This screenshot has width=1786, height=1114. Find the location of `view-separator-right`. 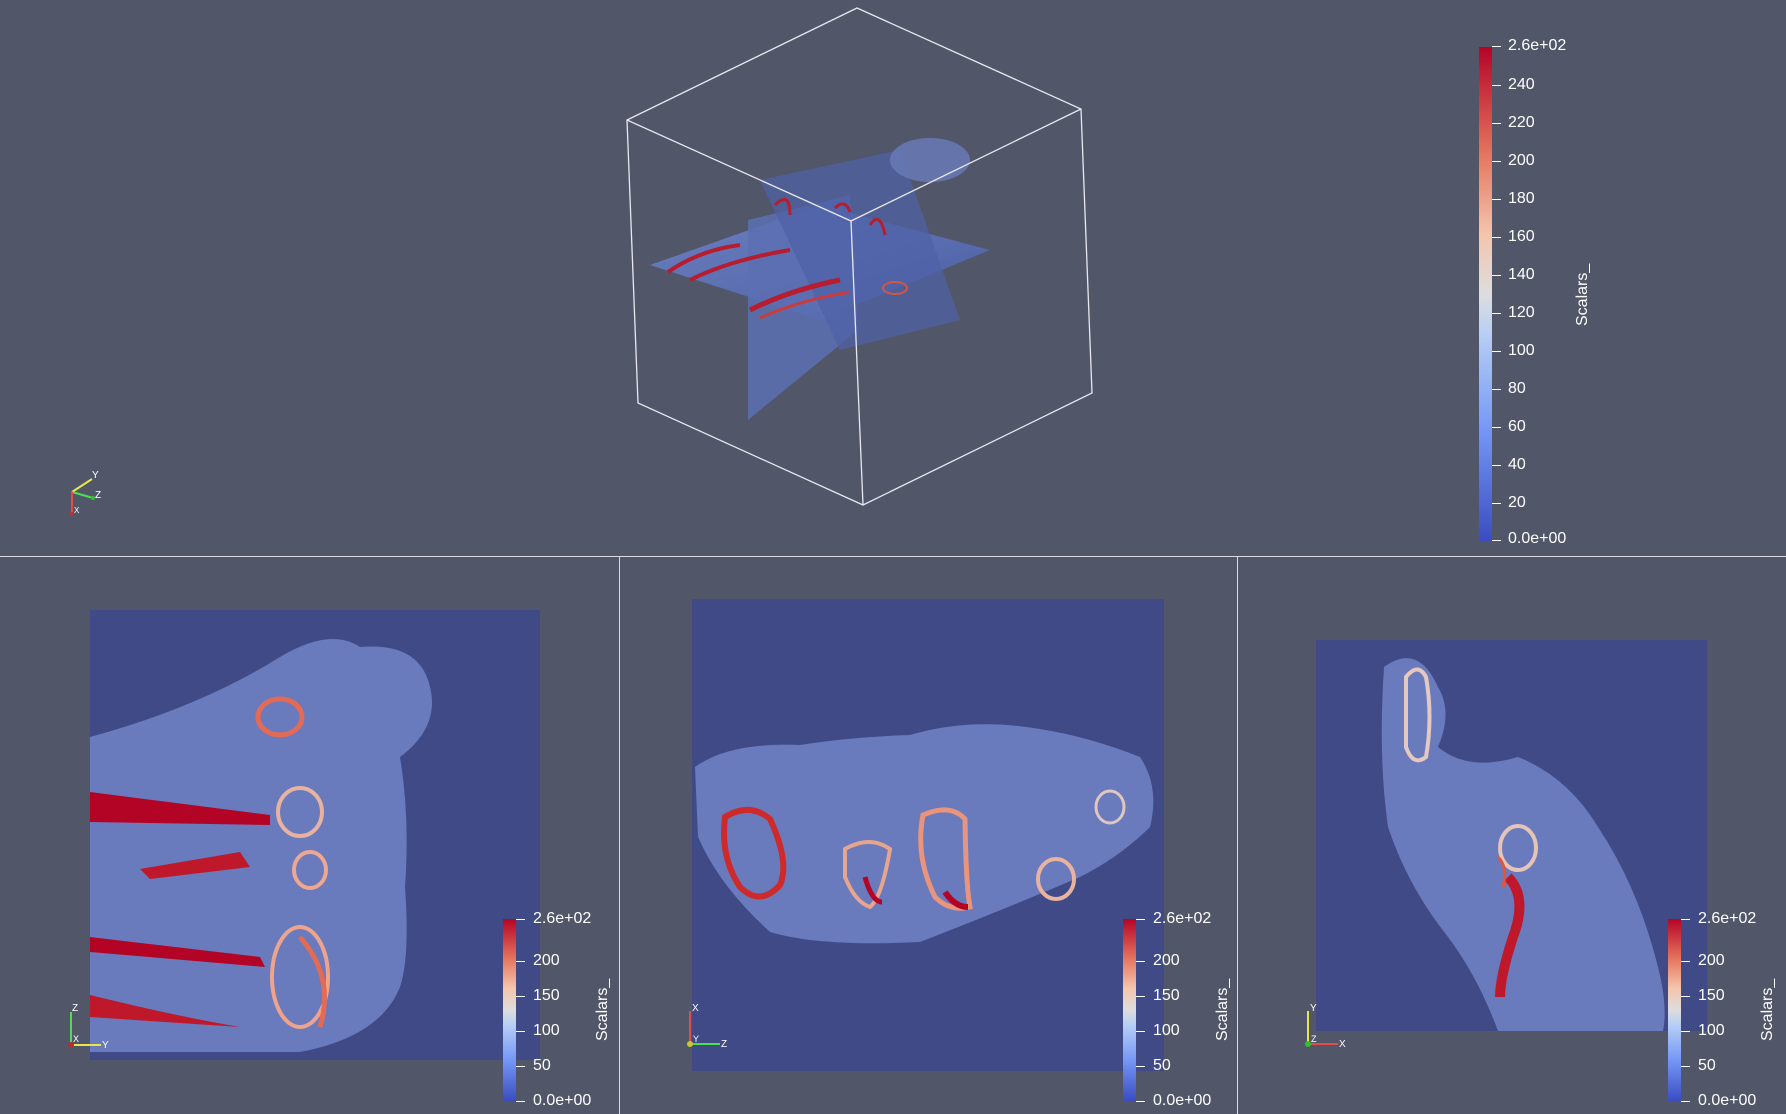

view-separator-right is located at coordinates (1237, 835).